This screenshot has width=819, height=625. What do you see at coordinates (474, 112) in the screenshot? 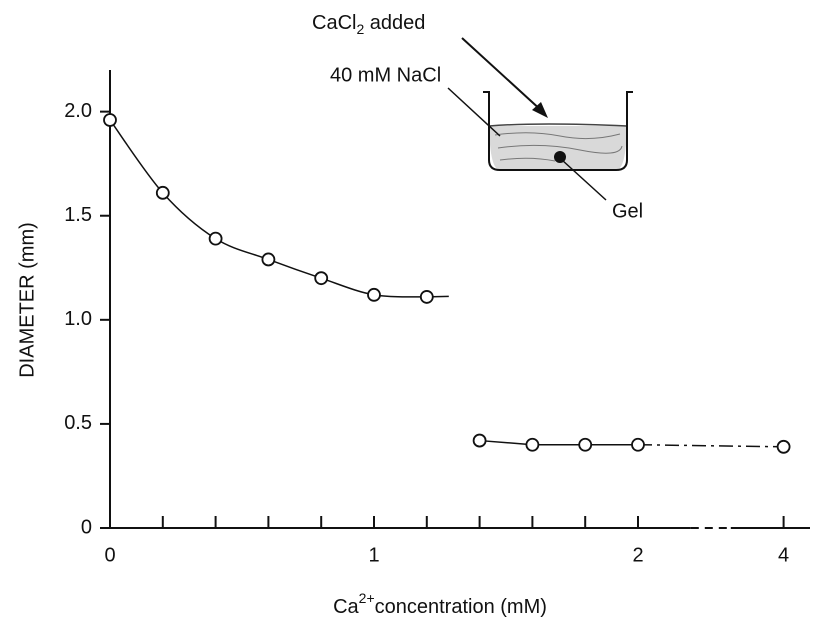
I see `pointer-medium` at bounding box center [474, 112].